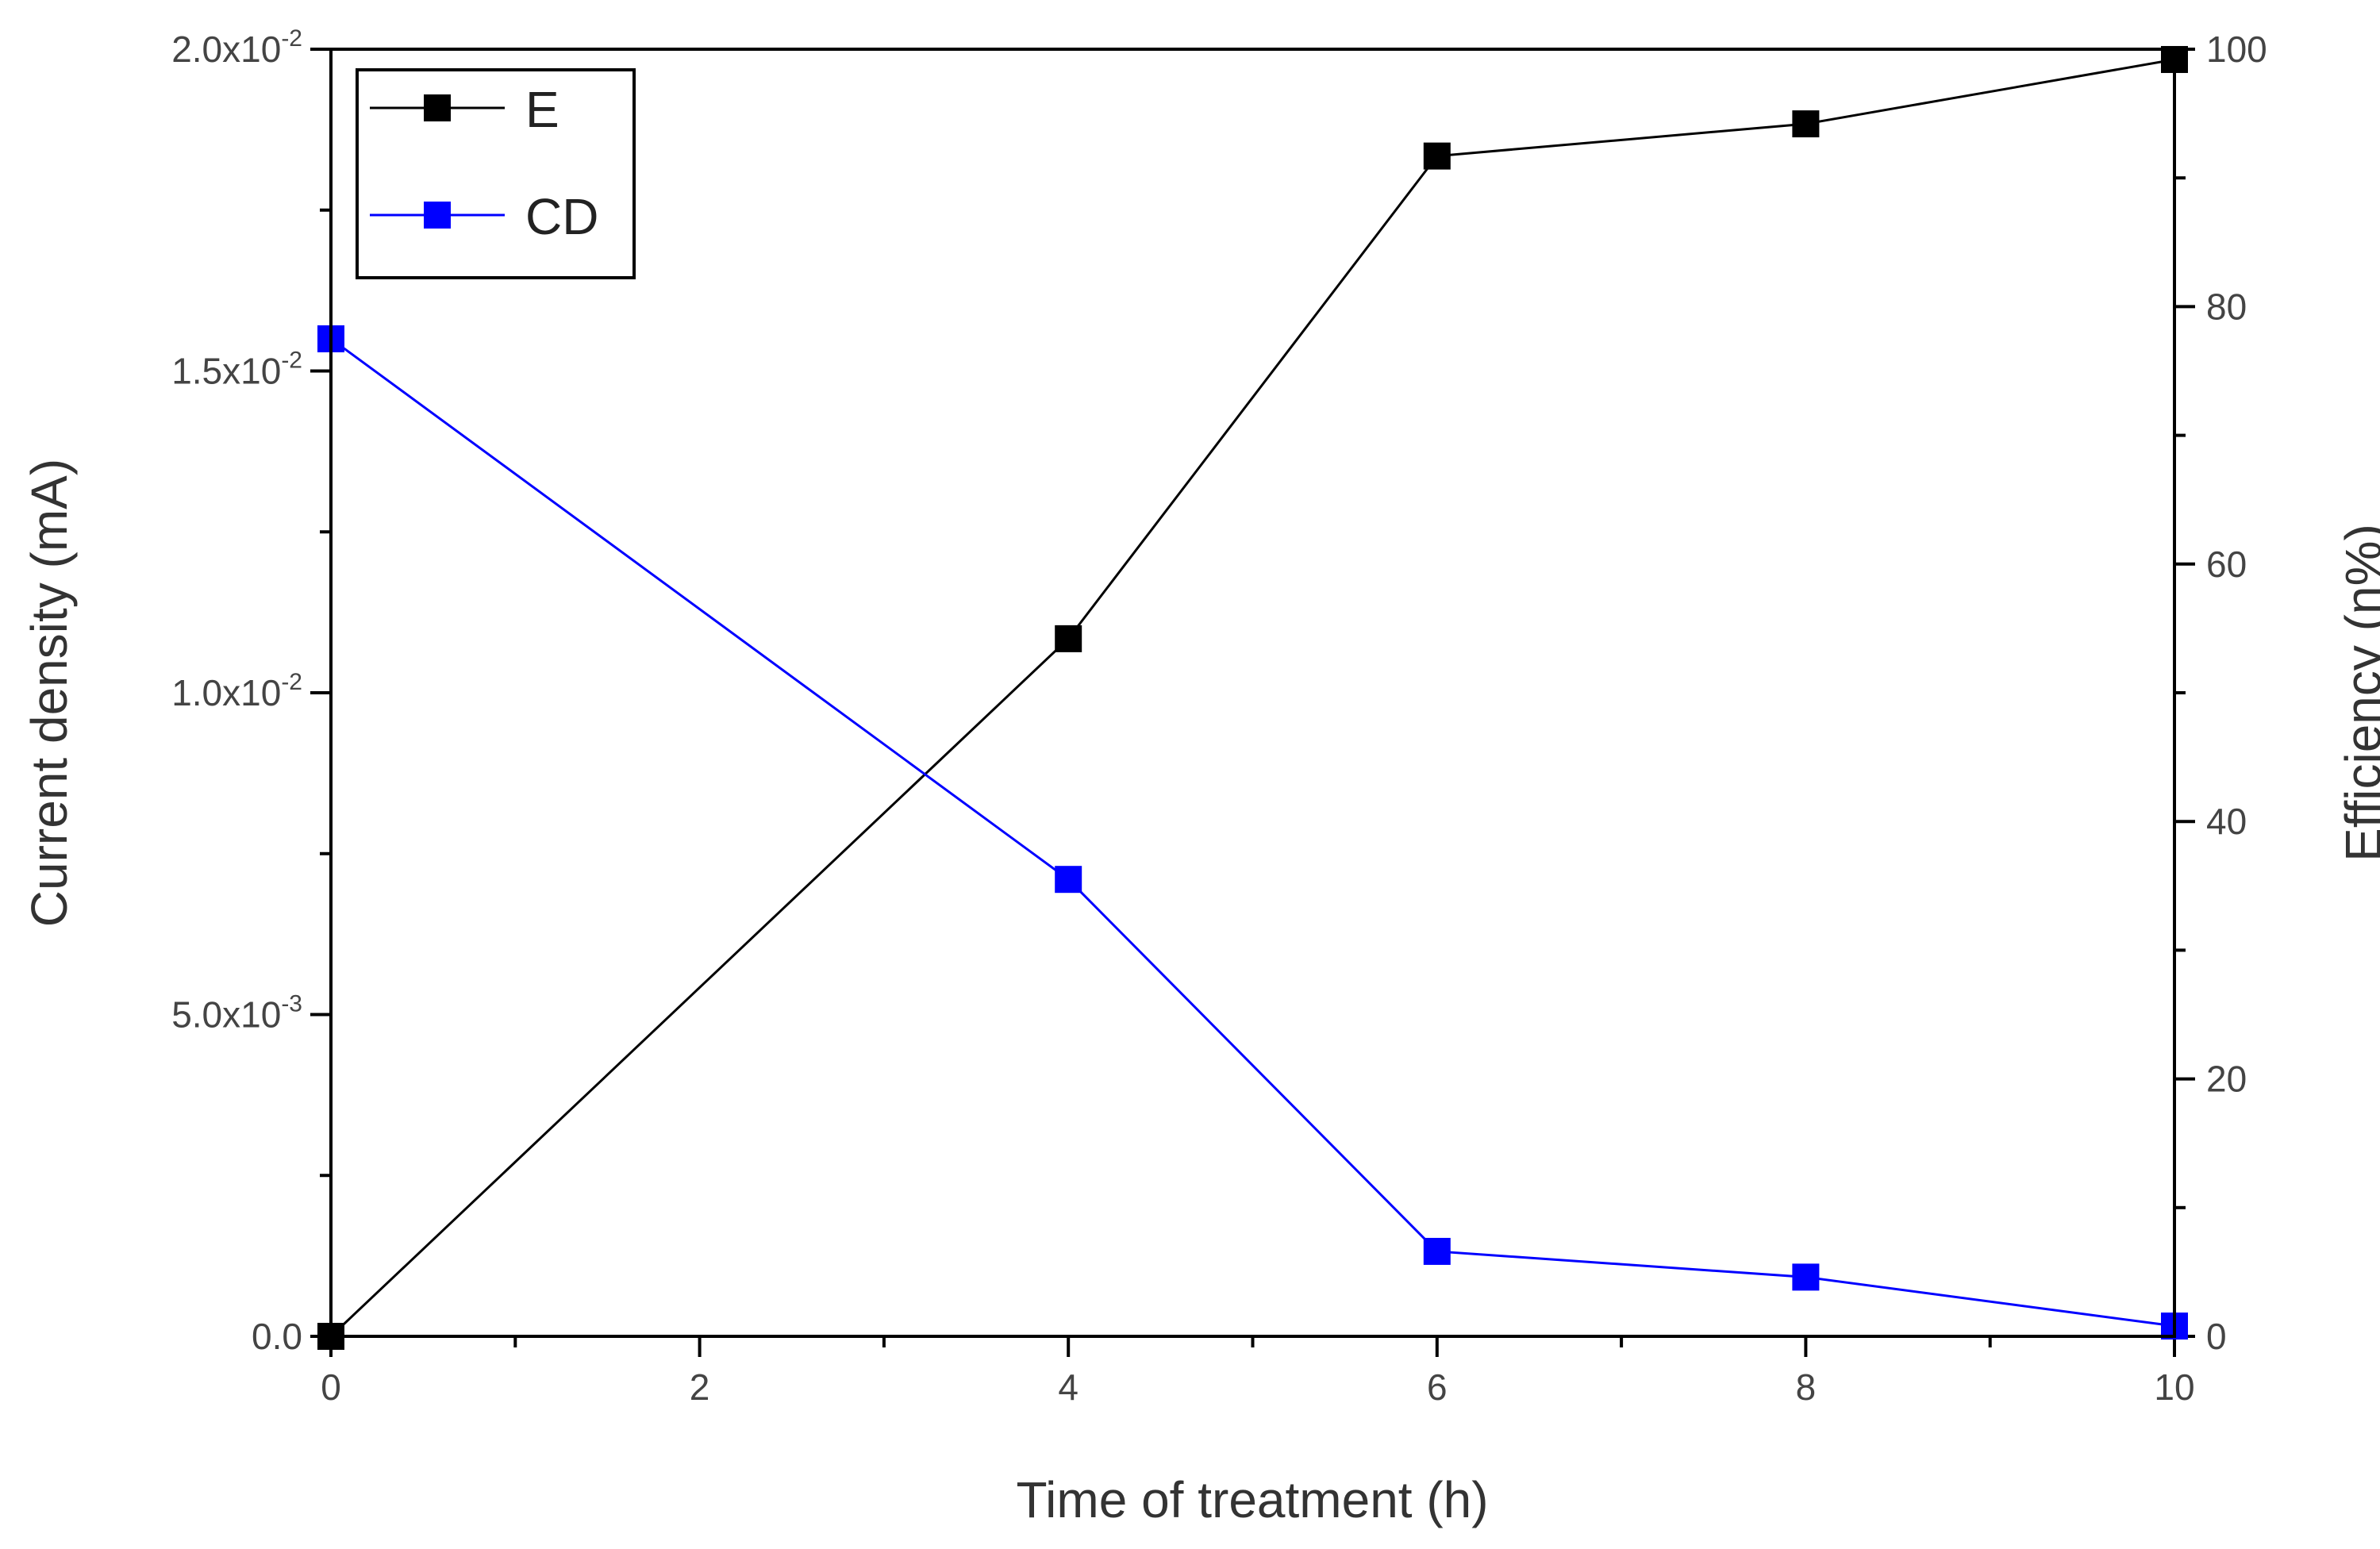 Image resolution: width=2380 pixels, height=1549 pixels. I want to click on y-right-tick-label: 20, so click(2226, 1079).